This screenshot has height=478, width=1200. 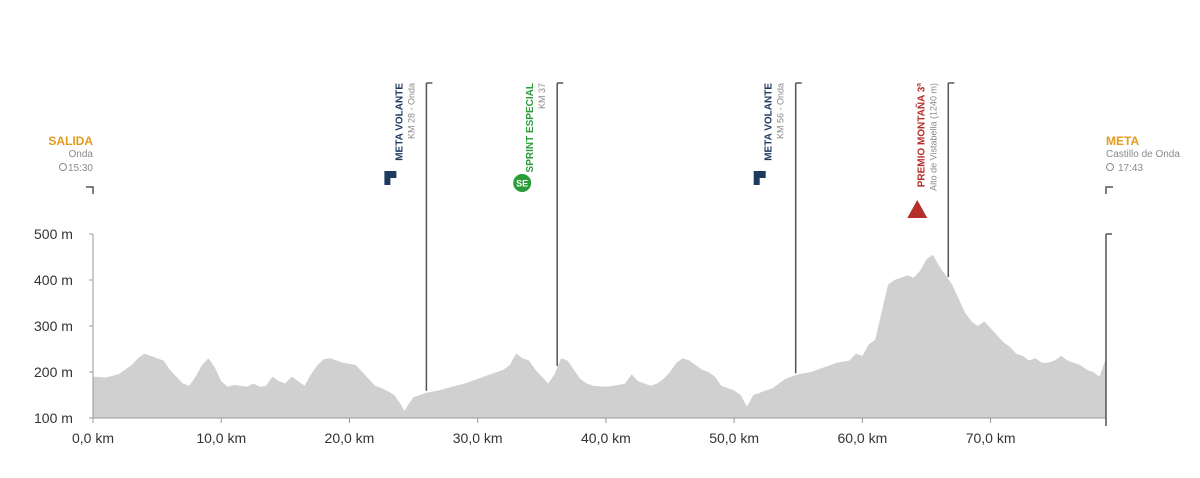 I want to click on start-time: 15:30, so click(x=80, y=168).